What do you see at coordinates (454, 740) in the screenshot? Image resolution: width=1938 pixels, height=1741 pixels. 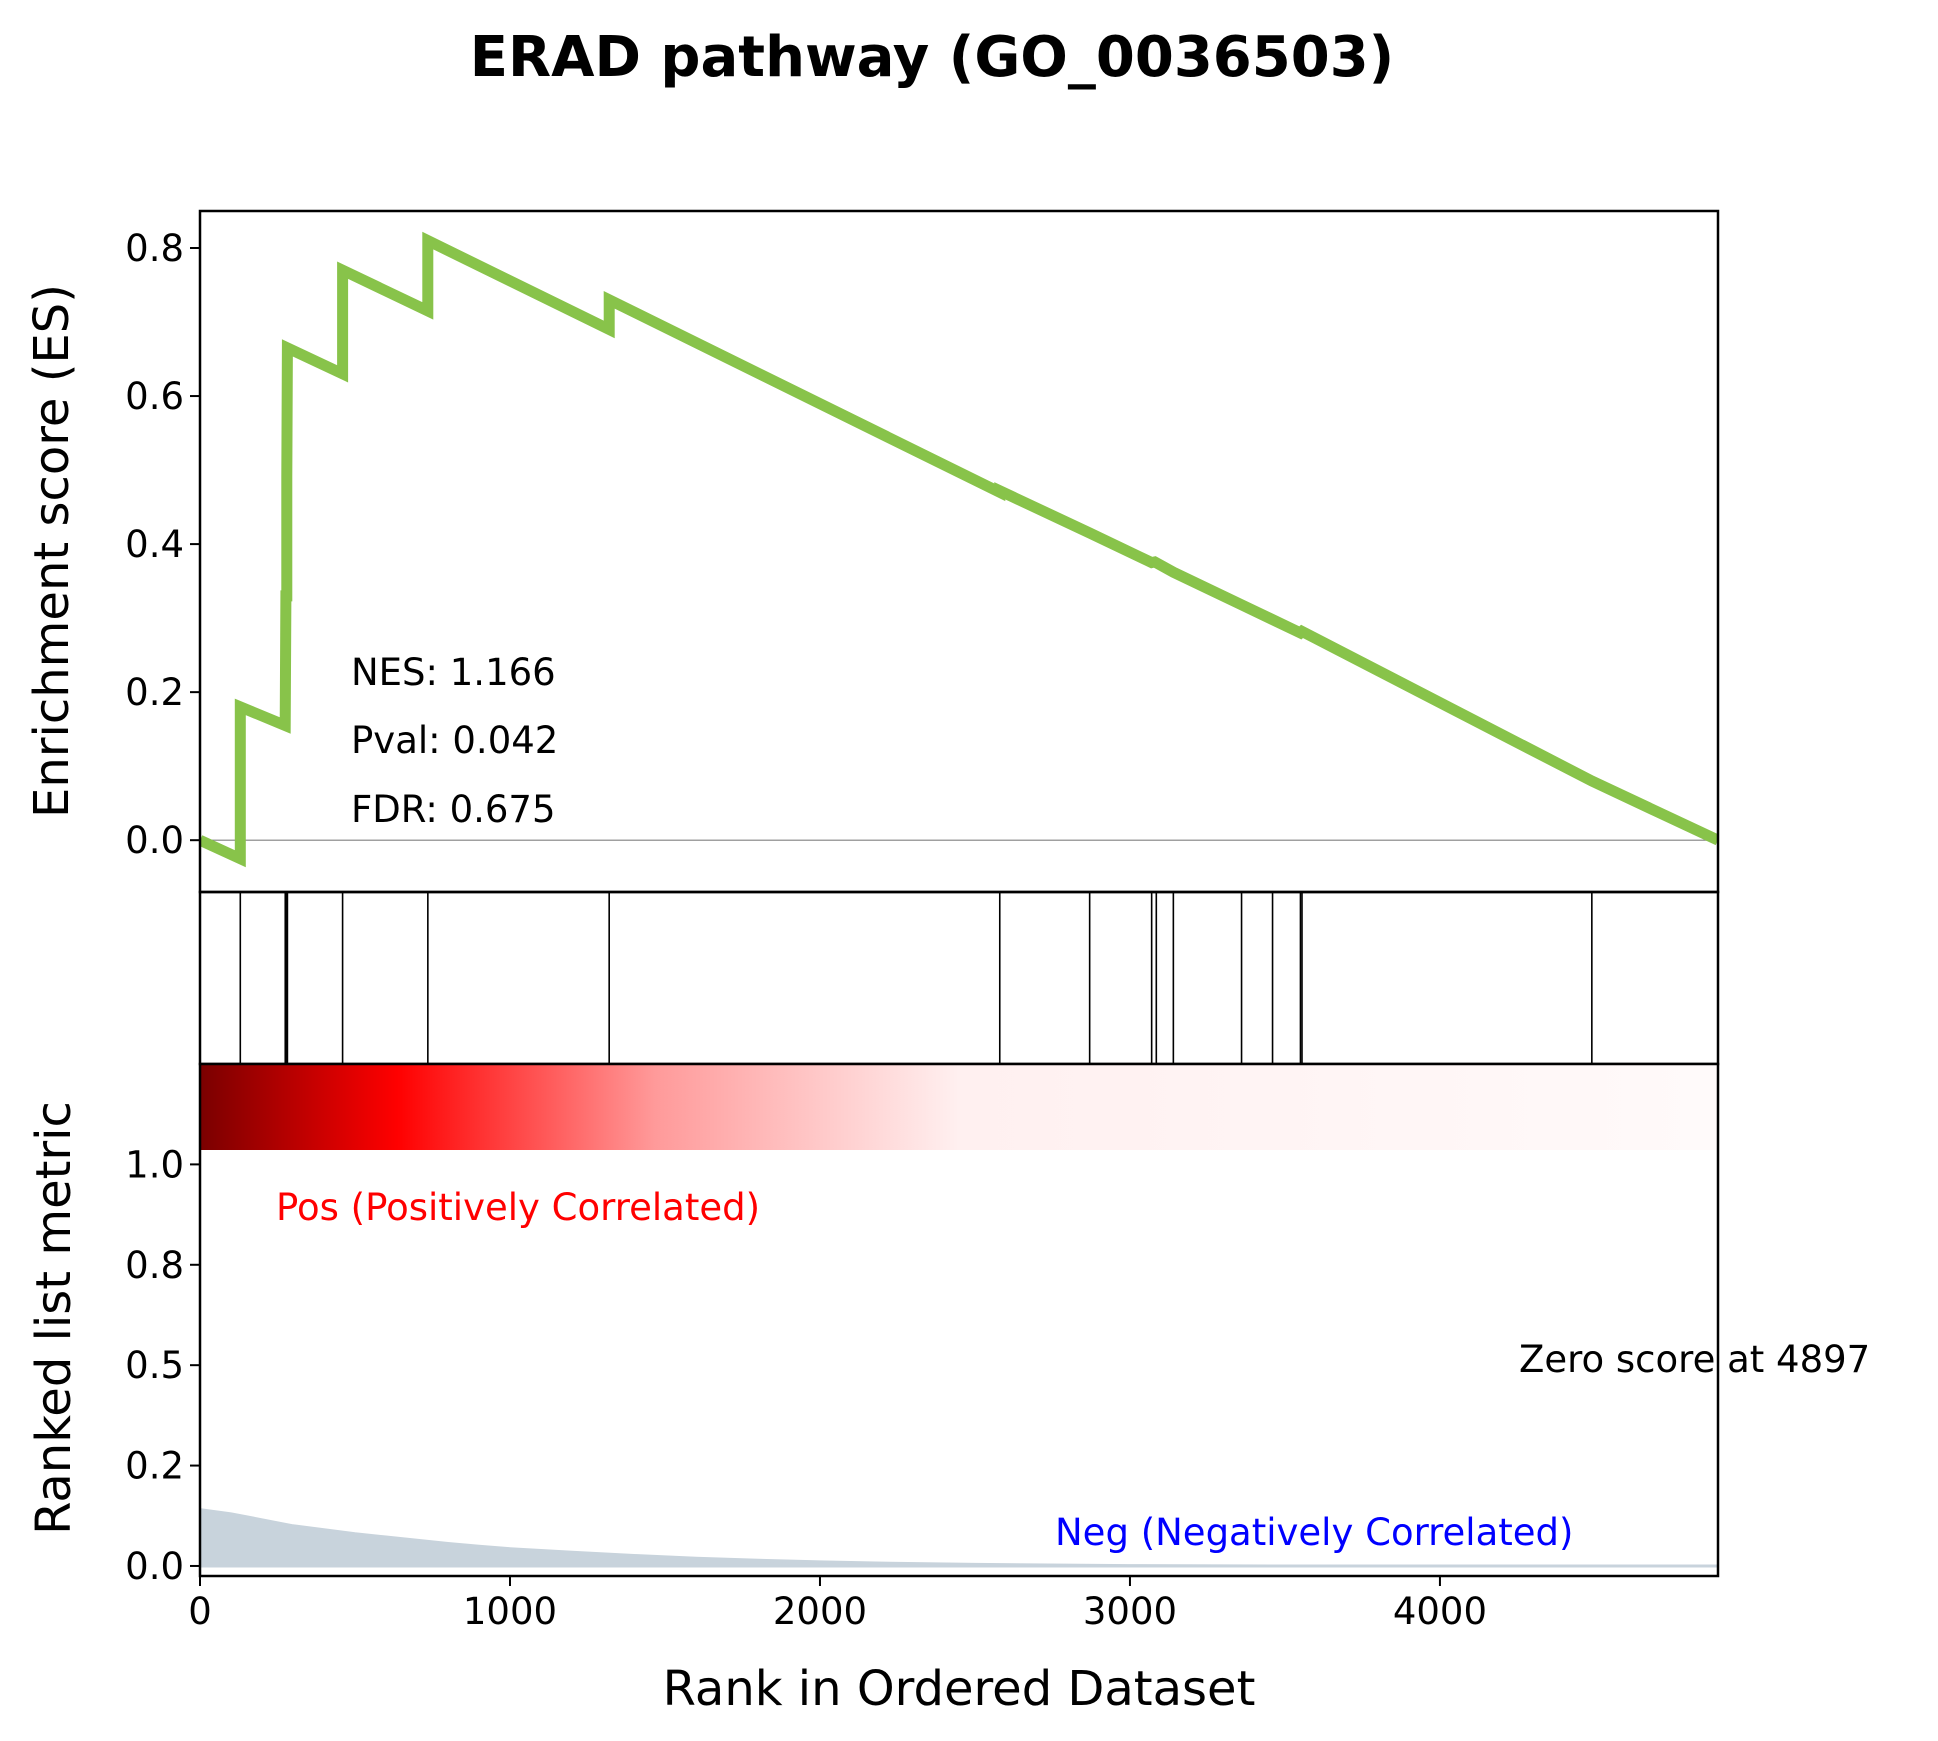 I see `pval-label: Pval: 0.042` at bounding box center [454, 740].